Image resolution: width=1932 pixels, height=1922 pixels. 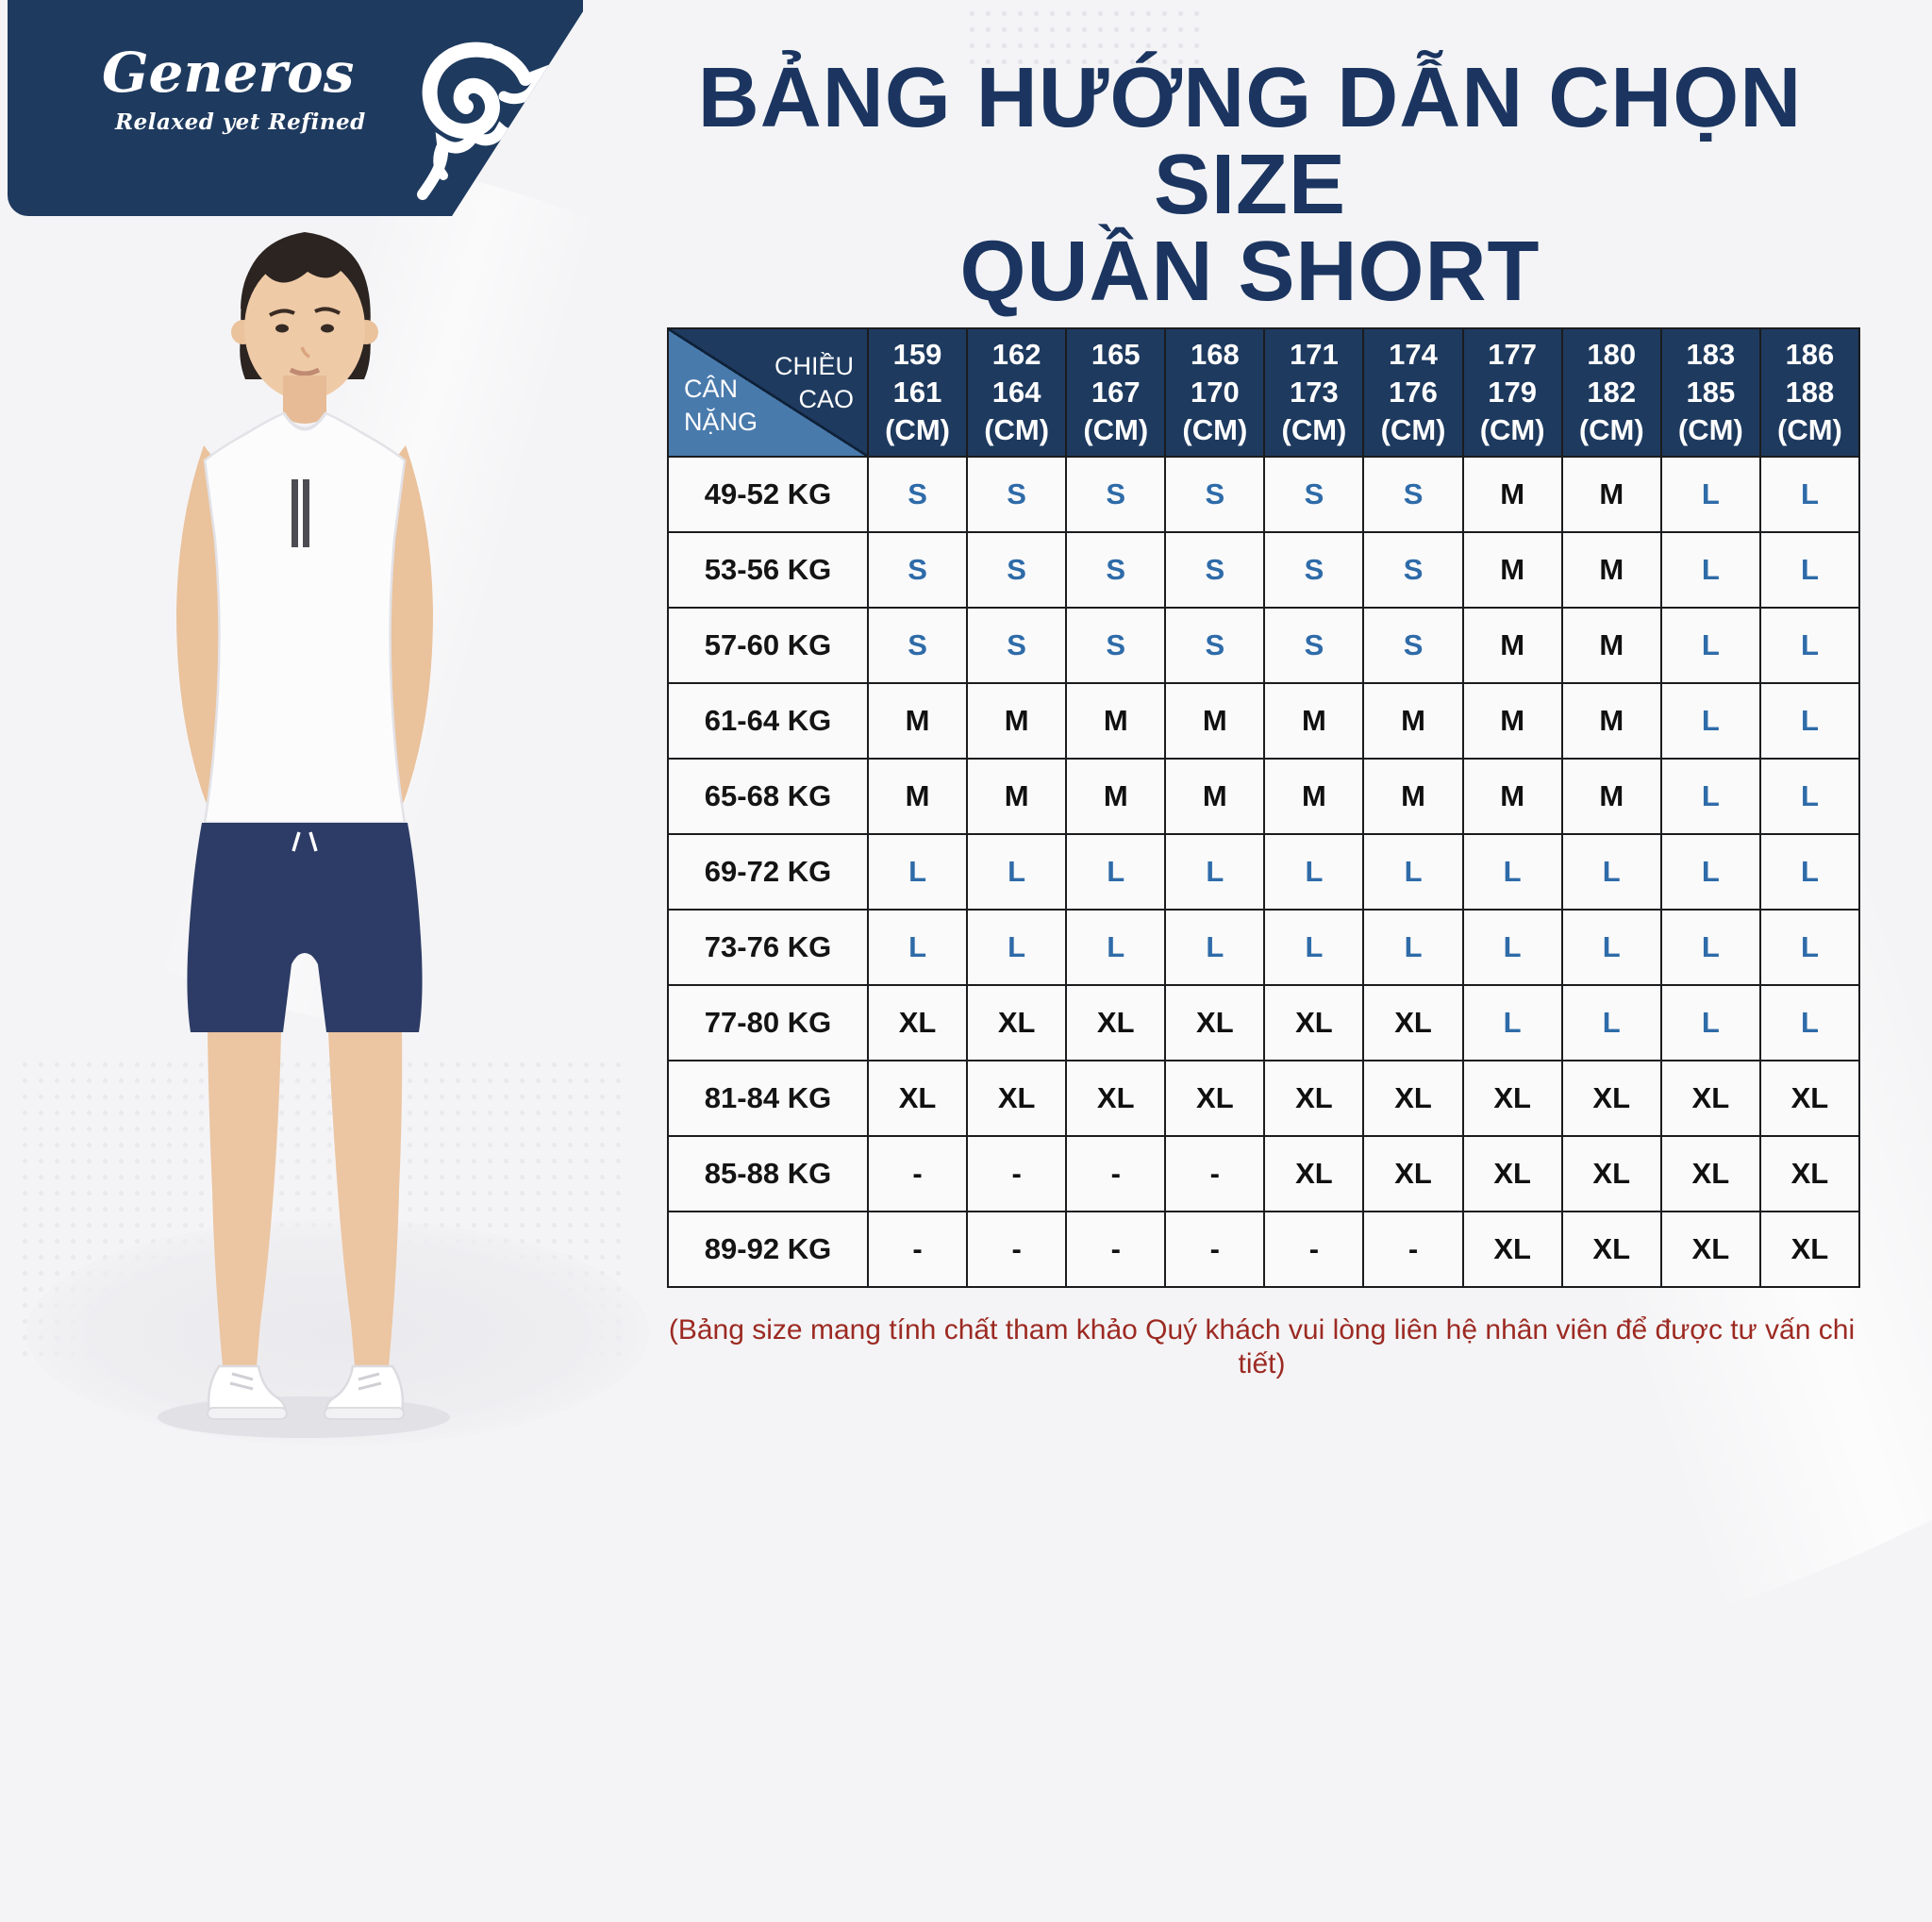 I want to click on height-value: 170, so click(x=1215, y=392).